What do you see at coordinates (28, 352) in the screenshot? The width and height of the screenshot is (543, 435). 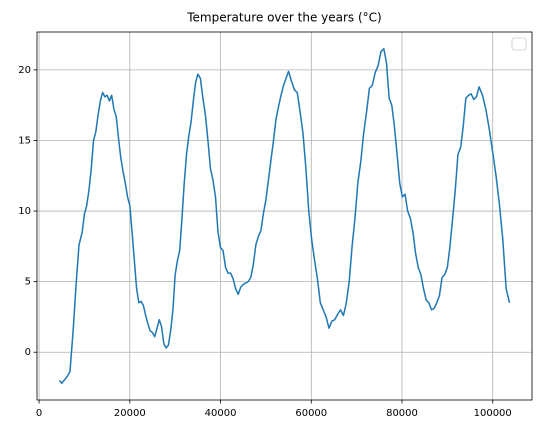 I see `y-tick-label: 0` at bounding box center [28, 352].